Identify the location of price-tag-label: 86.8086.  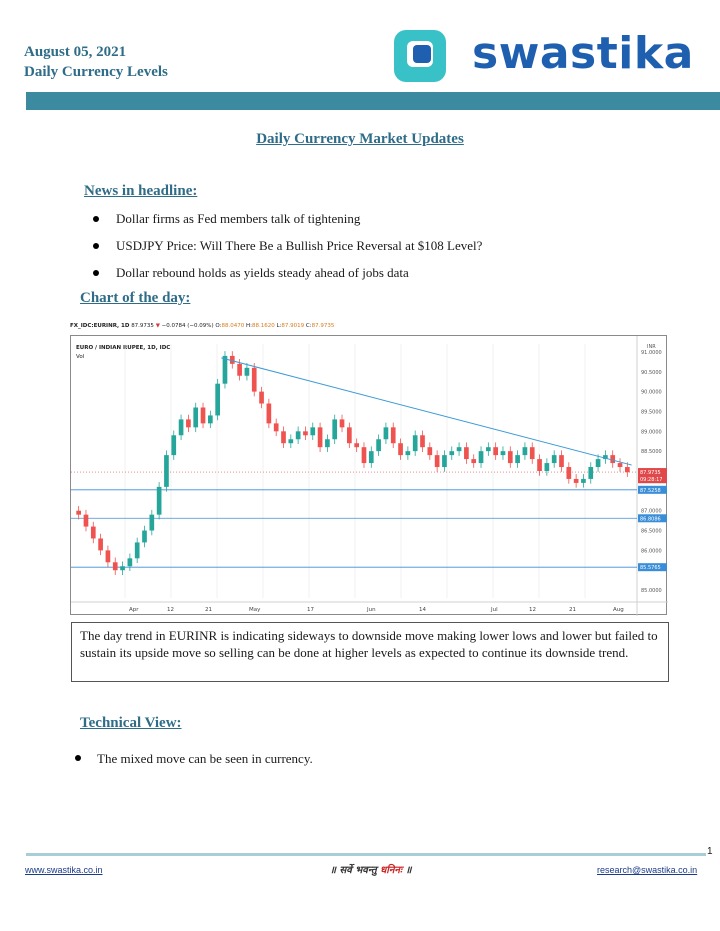
(650, 519).